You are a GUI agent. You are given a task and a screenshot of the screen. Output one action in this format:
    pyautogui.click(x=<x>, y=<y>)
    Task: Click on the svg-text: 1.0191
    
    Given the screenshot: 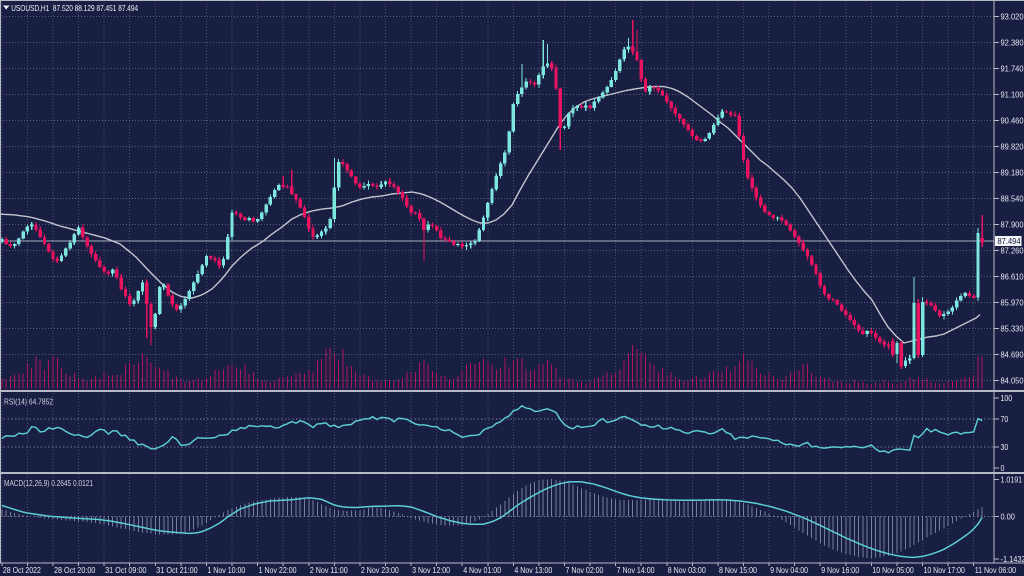 What is the action you would take?
    pyautogui.click(x=1012, y=480)
    